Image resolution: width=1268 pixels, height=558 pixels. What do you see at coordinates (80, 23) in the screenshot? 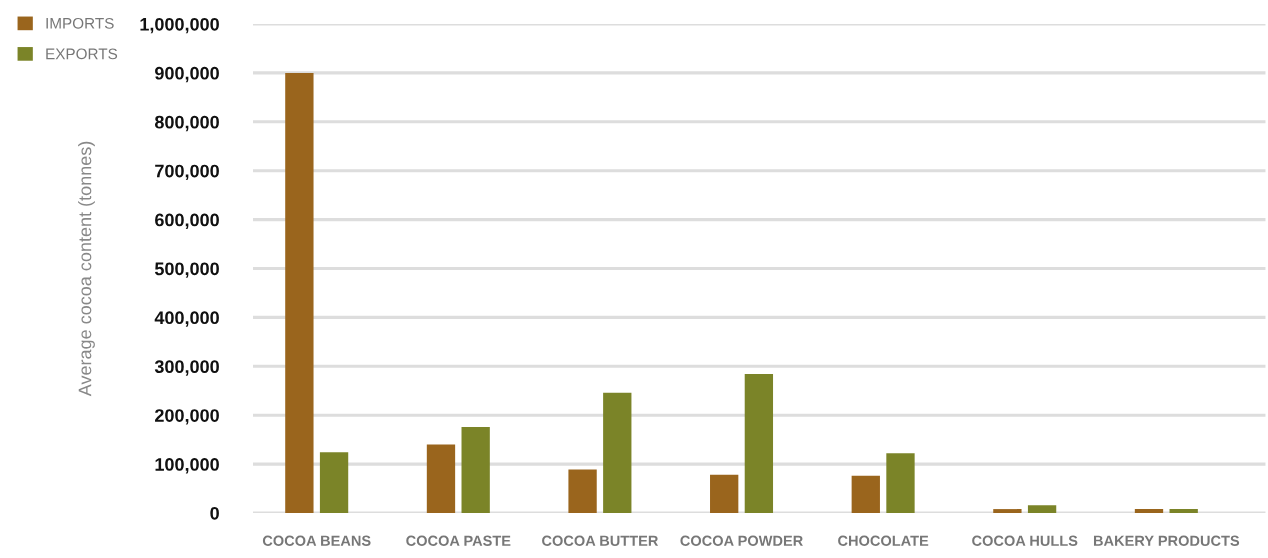
I see `legend-label: IMPORTS` at bounding box center [80, 23].